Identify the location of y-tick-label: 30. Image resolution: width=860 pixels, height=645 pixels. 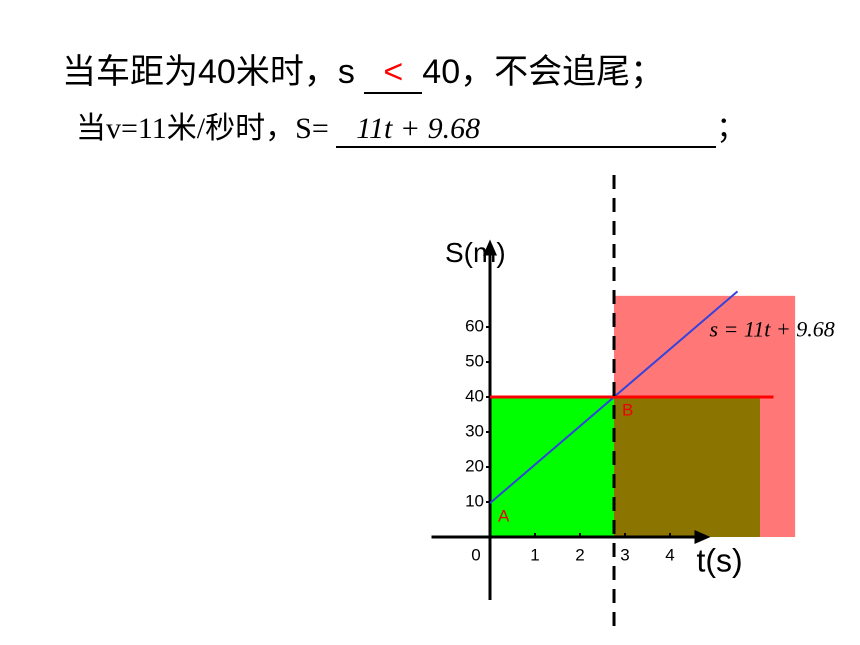
(474, 430).